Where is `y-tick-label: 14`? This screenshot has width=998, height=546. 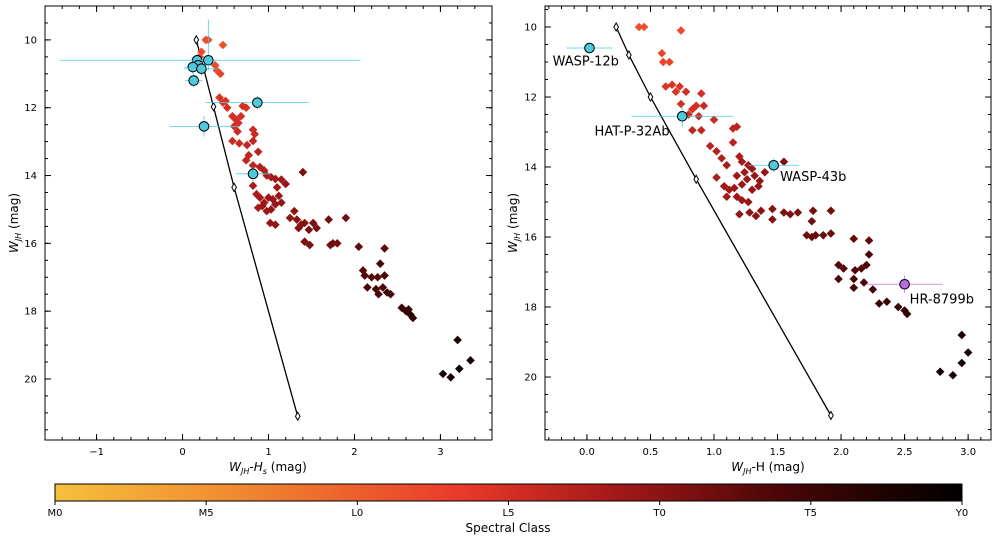 y-tick-label: 14 is located at coordinates (530, 168).